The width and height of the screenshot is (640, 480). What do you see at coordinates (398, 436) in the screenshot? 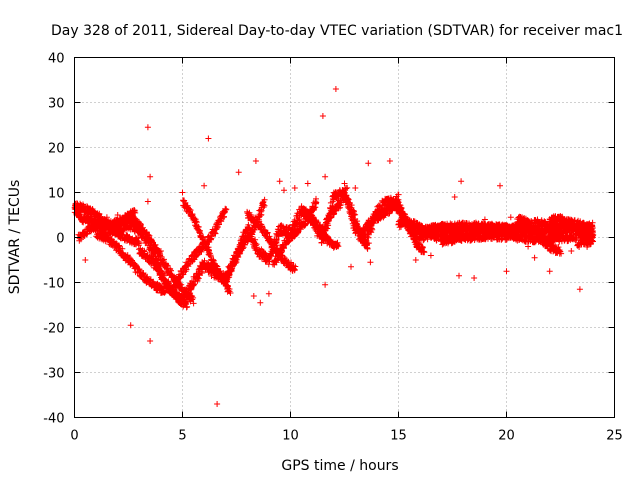
I see `x-tick-label: 15` at bounding box center [398, 436].